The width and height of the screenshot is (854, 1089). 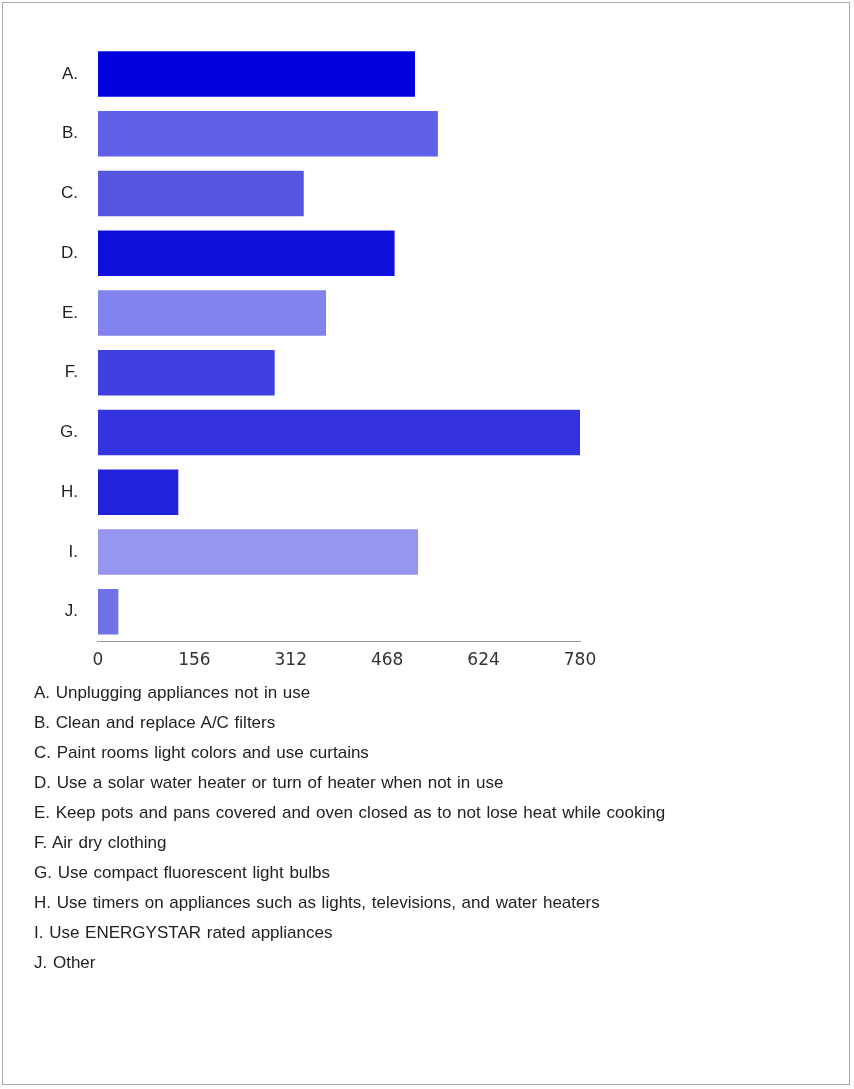 I want to click on text: I. Use ENERGYSTAR rated appliances, so click(x=184, y=933).